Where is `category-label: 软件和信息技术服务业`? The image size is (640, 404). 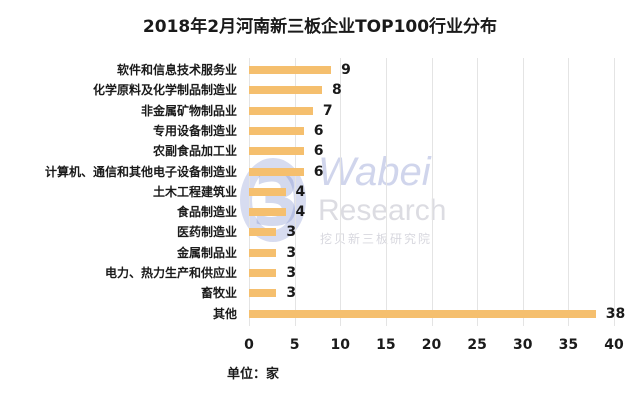 category-label: 软件和信息技术服务业 is located at coordinates (176, 70).